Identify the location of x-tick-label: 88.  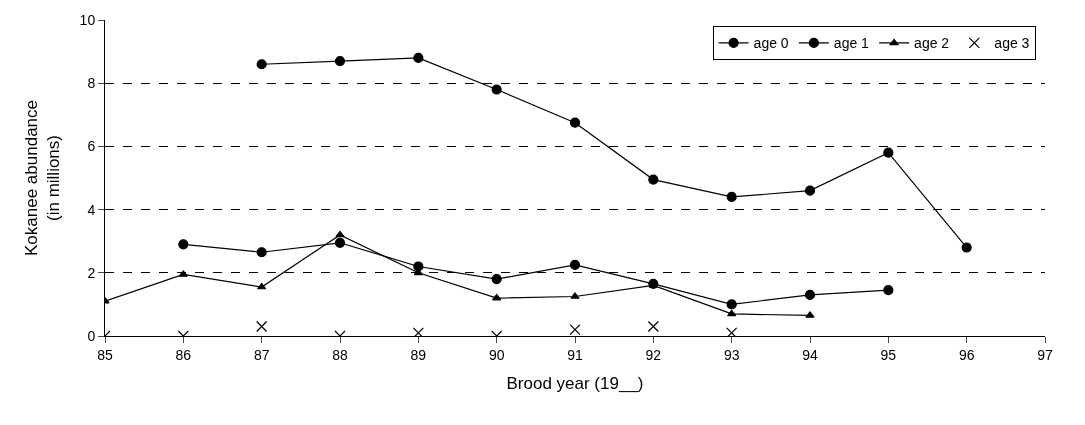
(340, 354).